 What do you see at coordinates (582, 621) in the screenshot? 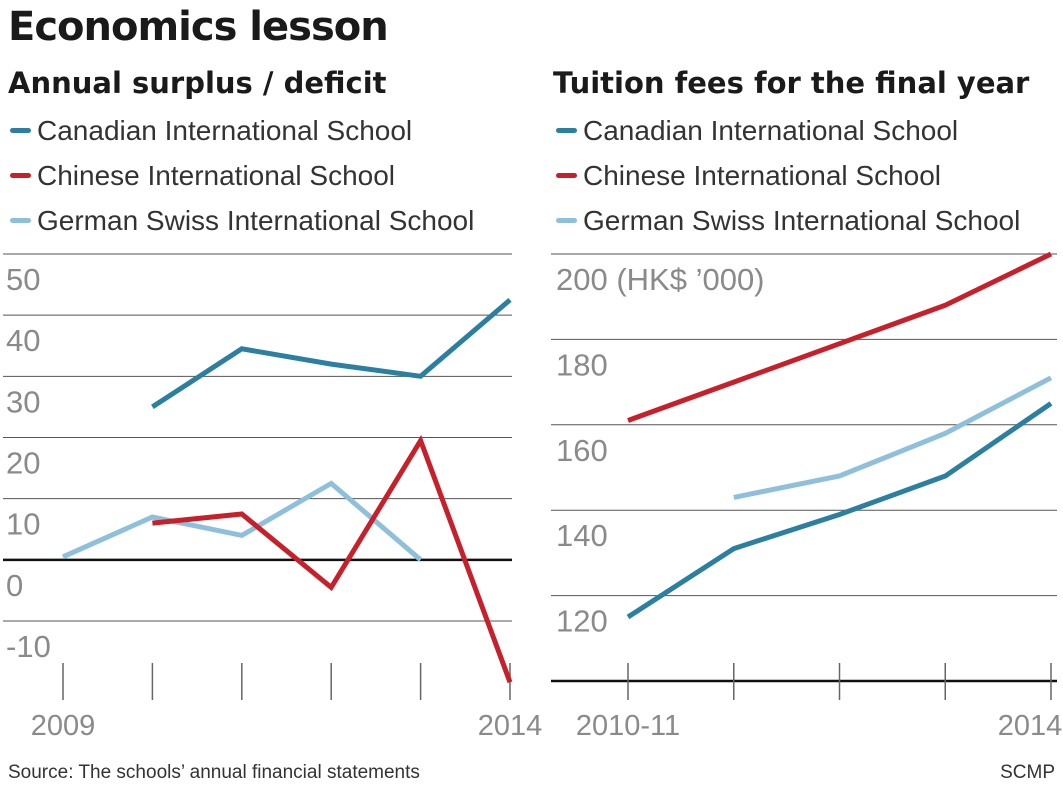
I see `y-tick-label: 120` at bounding box center [582, 621].